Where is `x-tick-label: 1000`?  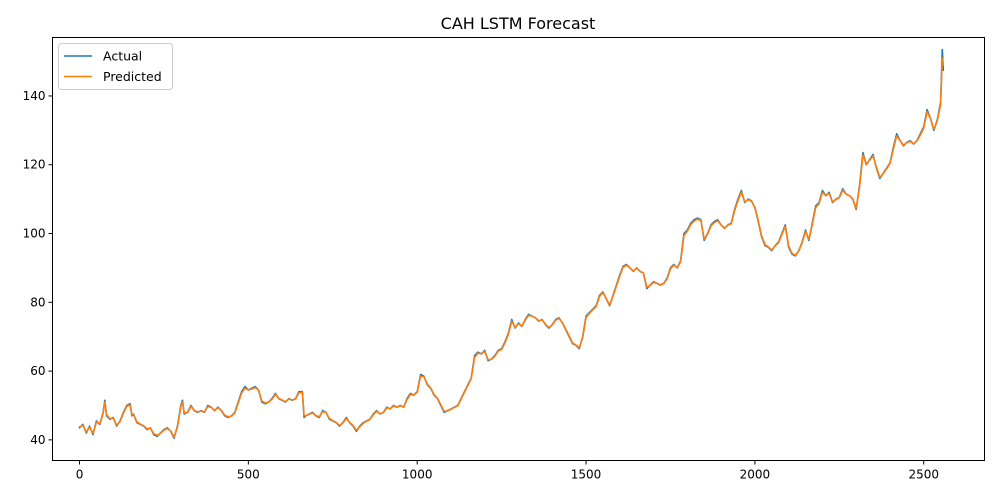
x-tick-label: 1000 is located at coordinates (417, 475).